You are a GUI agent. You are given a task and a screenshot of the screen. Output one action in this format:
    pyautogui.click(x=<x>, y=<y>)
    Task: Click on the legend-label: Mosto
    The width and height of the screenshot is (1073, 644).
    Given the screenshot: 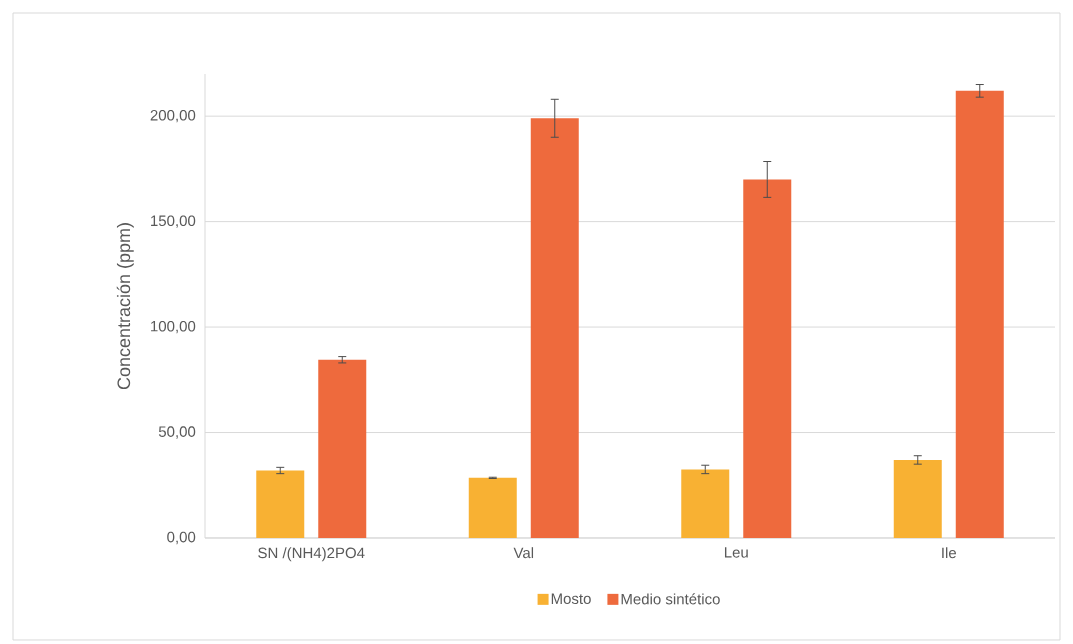 What is the action you would take?
    pyautogui.click(x=571, y=599)
    